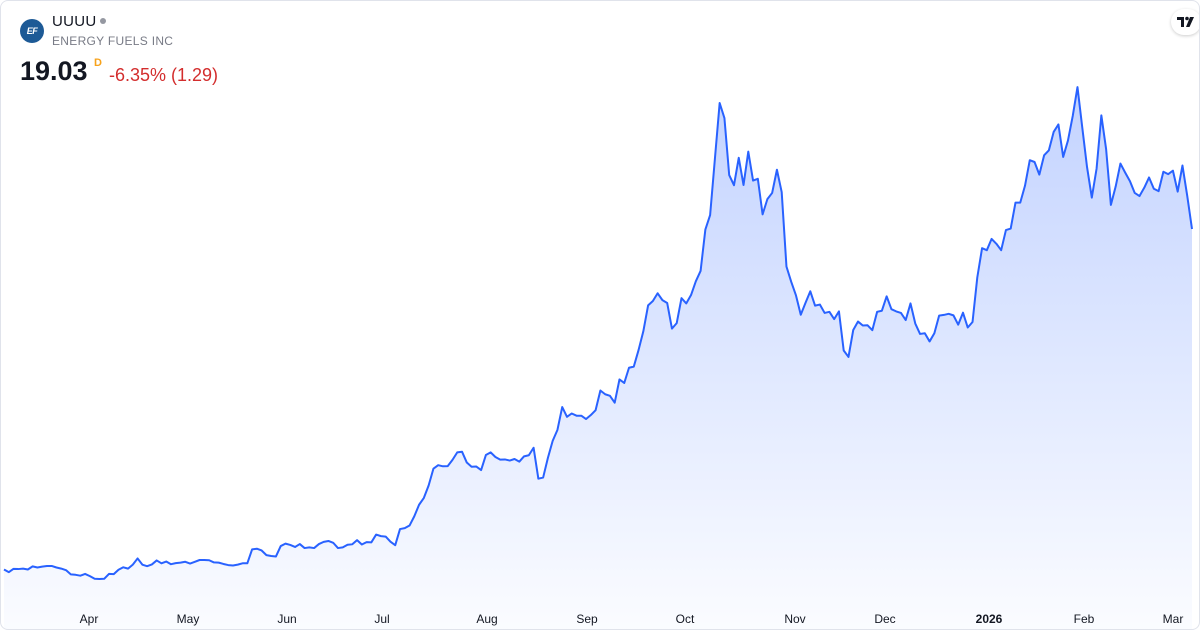  I want to click on x-tick-label: Jul, so click(381, 619).